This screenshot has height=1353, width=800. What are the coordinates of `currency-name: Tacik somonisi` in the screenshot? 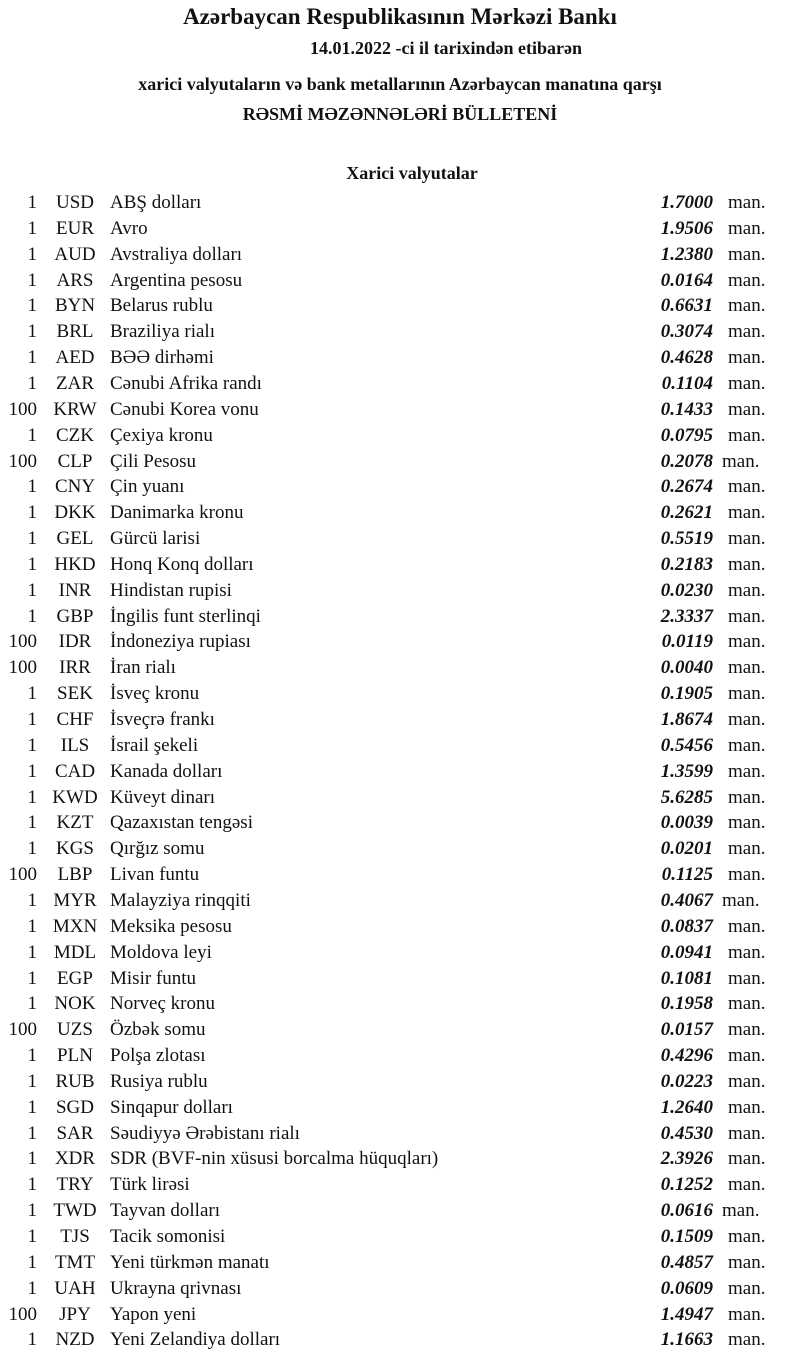 It's located at (168, 1236).